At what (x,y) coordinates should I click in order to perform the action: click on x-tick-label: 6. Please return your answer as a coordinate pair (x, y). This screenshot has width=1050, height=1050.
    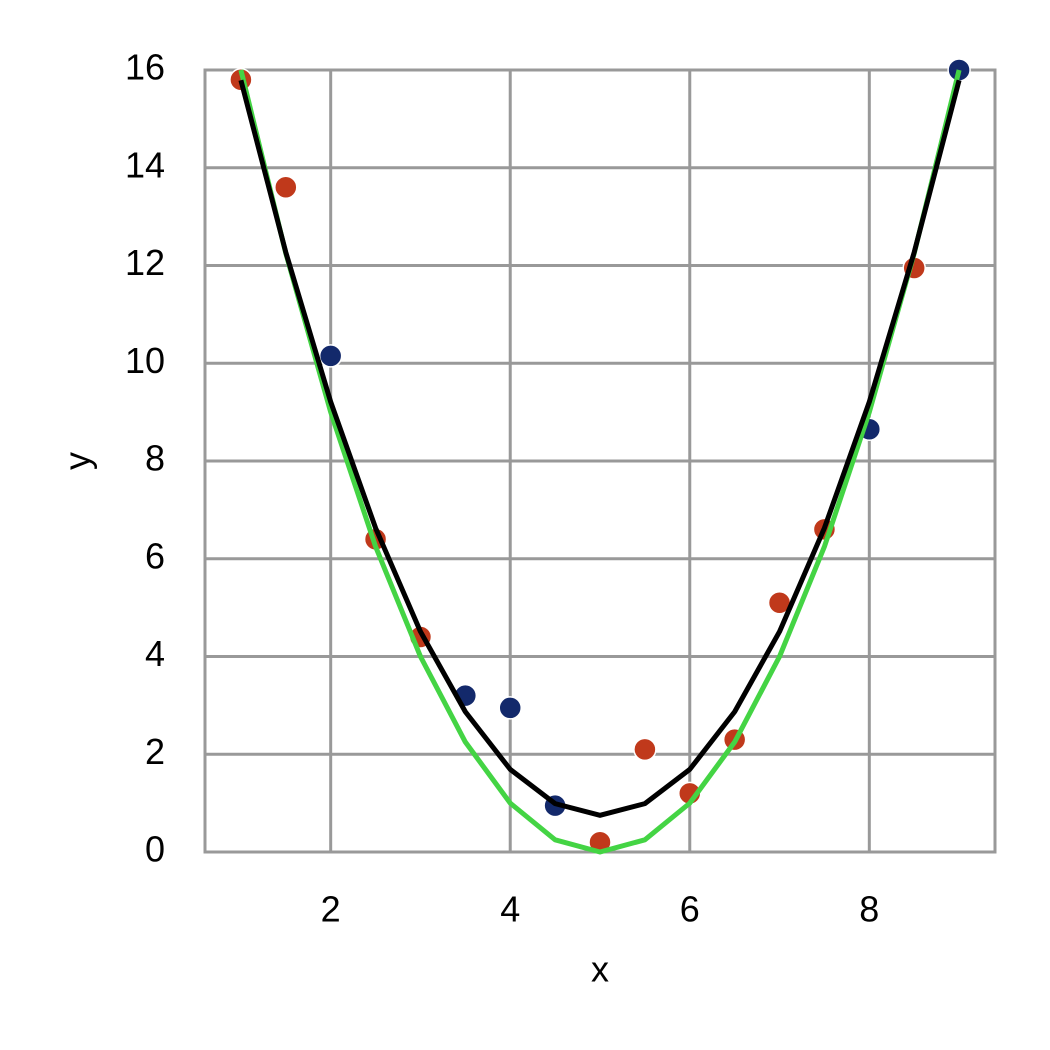
    Looking at the image, I should click on (690, 909).